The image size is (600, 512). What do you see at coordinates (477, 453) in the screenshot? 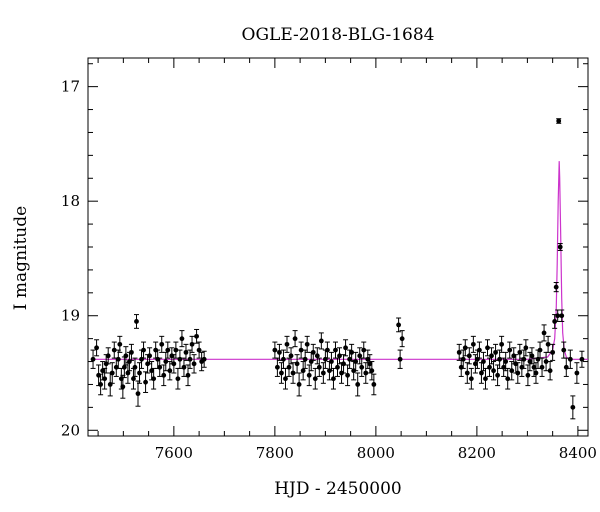
I see `x-tick-label: 8200` at bounding box center [477, 453].